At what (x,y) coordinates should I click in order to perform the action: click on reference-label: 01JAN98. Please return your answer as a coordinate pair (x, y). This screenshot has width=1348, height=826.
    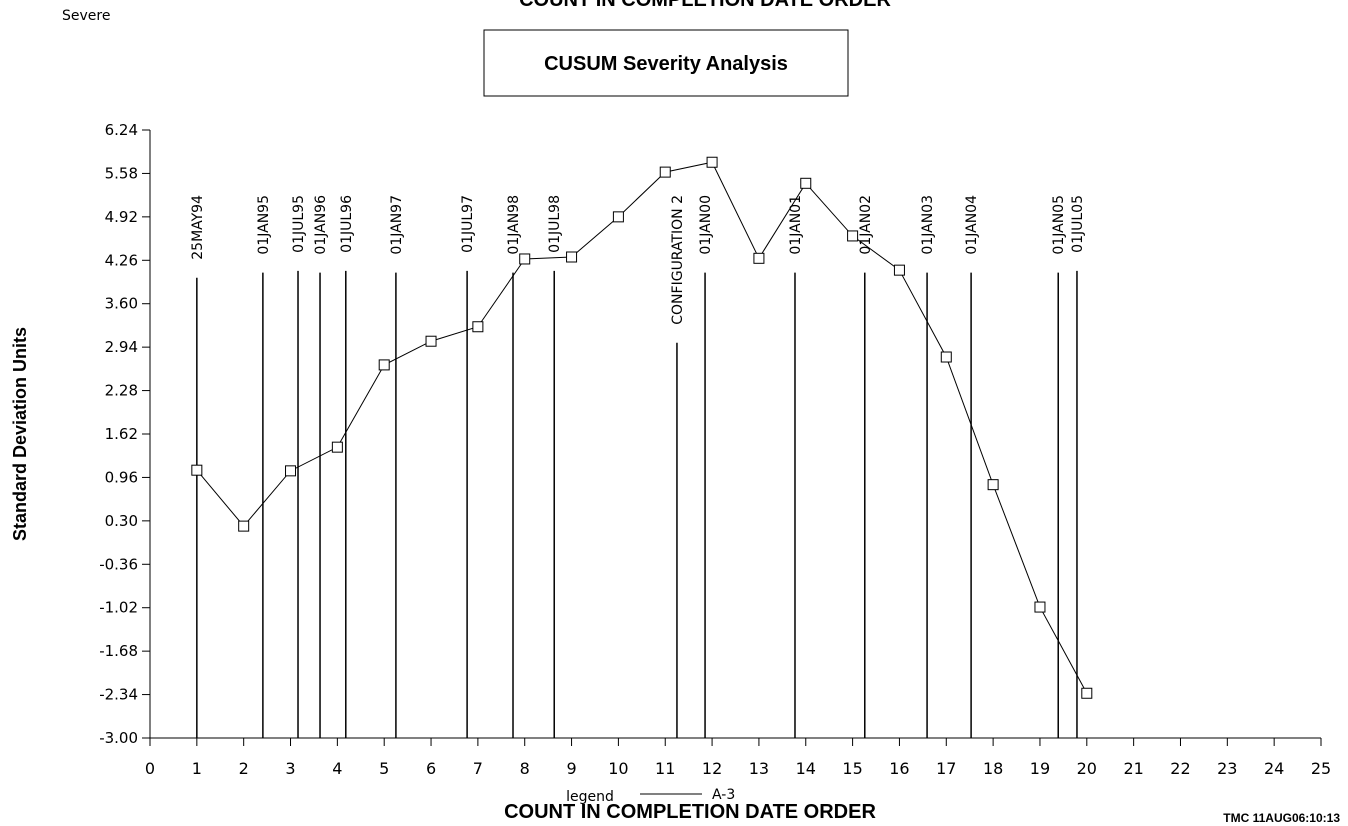
    Looking at the image, I should click on (514, 225).